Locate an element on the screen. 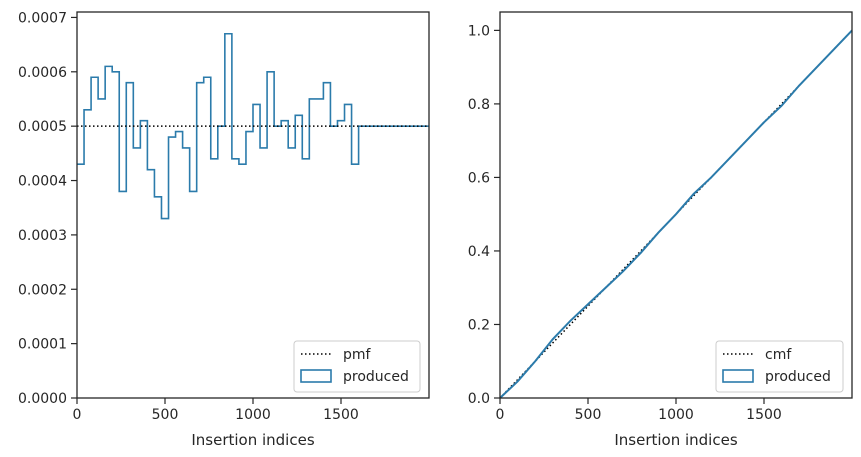  right-x-axis-label: Insertion indices is located at coordinates (675, 440).